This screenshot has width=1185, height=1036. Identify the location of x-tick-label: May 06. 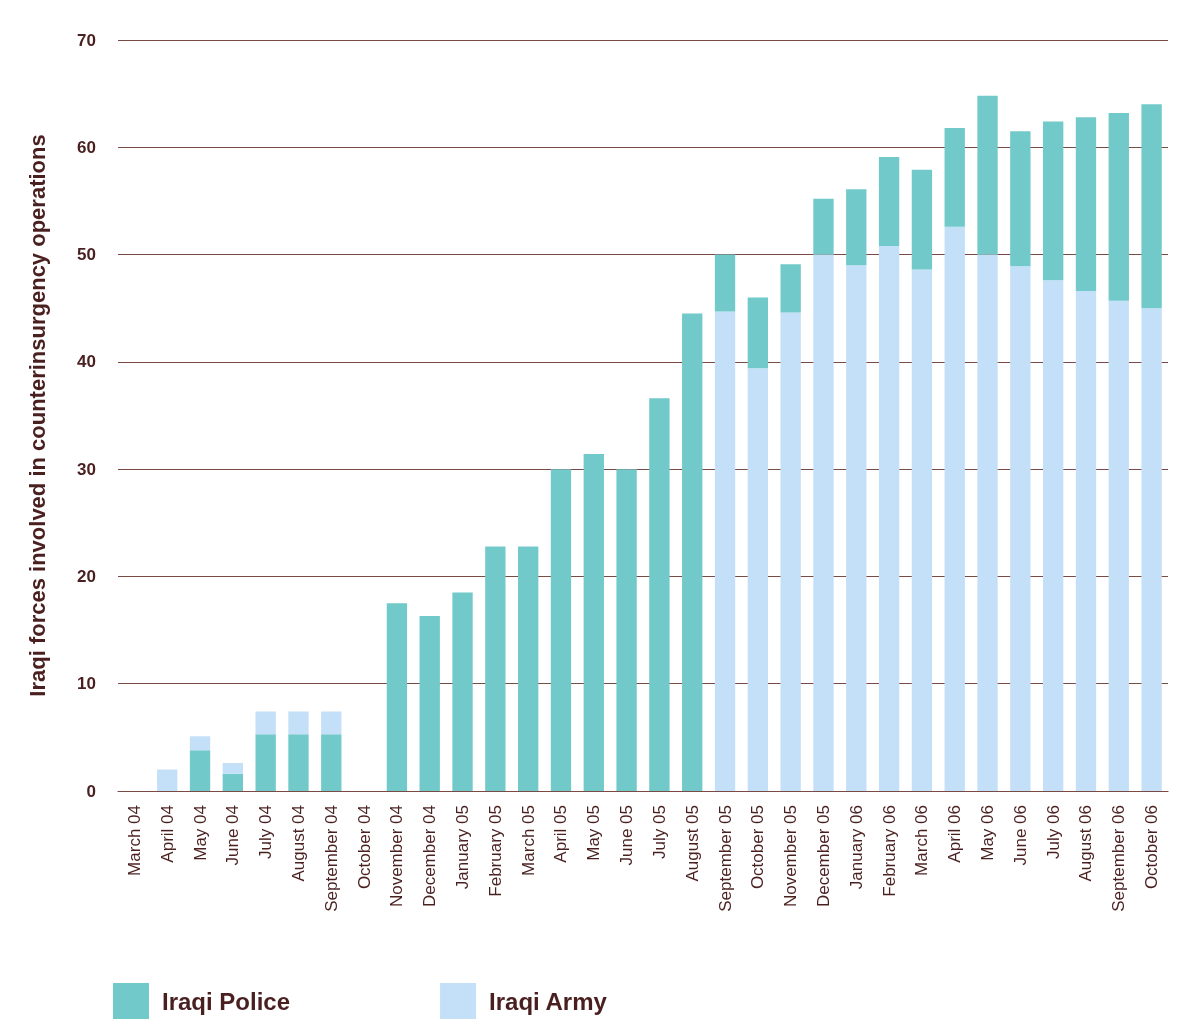
(988, 833).